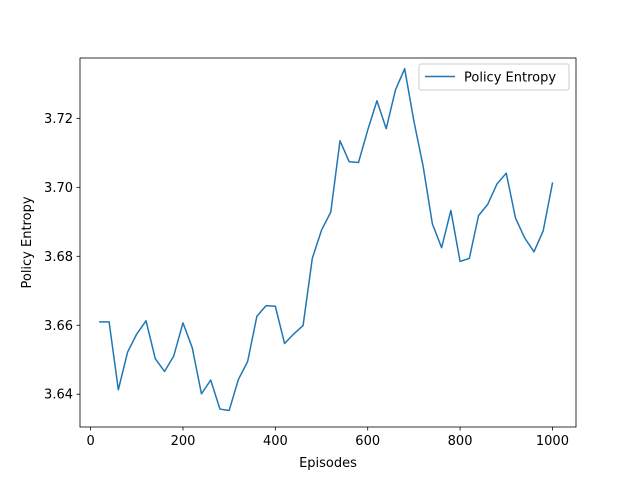 Image resolution: width=640 pixels, height=480 pixels. What do you see at coordinates (328, 463) in the screenshot?
I see `x-axis-label: Episodes` at bounding box center [328, 463].